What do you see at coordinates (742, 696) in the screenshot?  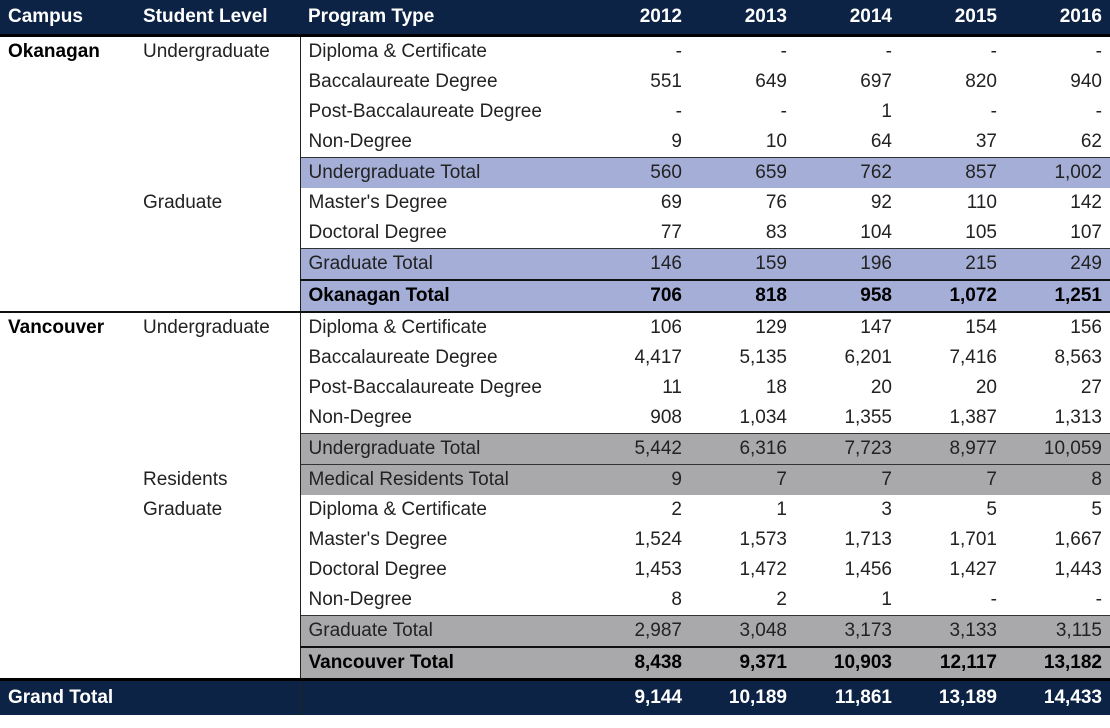 I see `cell-value: 10,189` at bounding box center [742, 696].